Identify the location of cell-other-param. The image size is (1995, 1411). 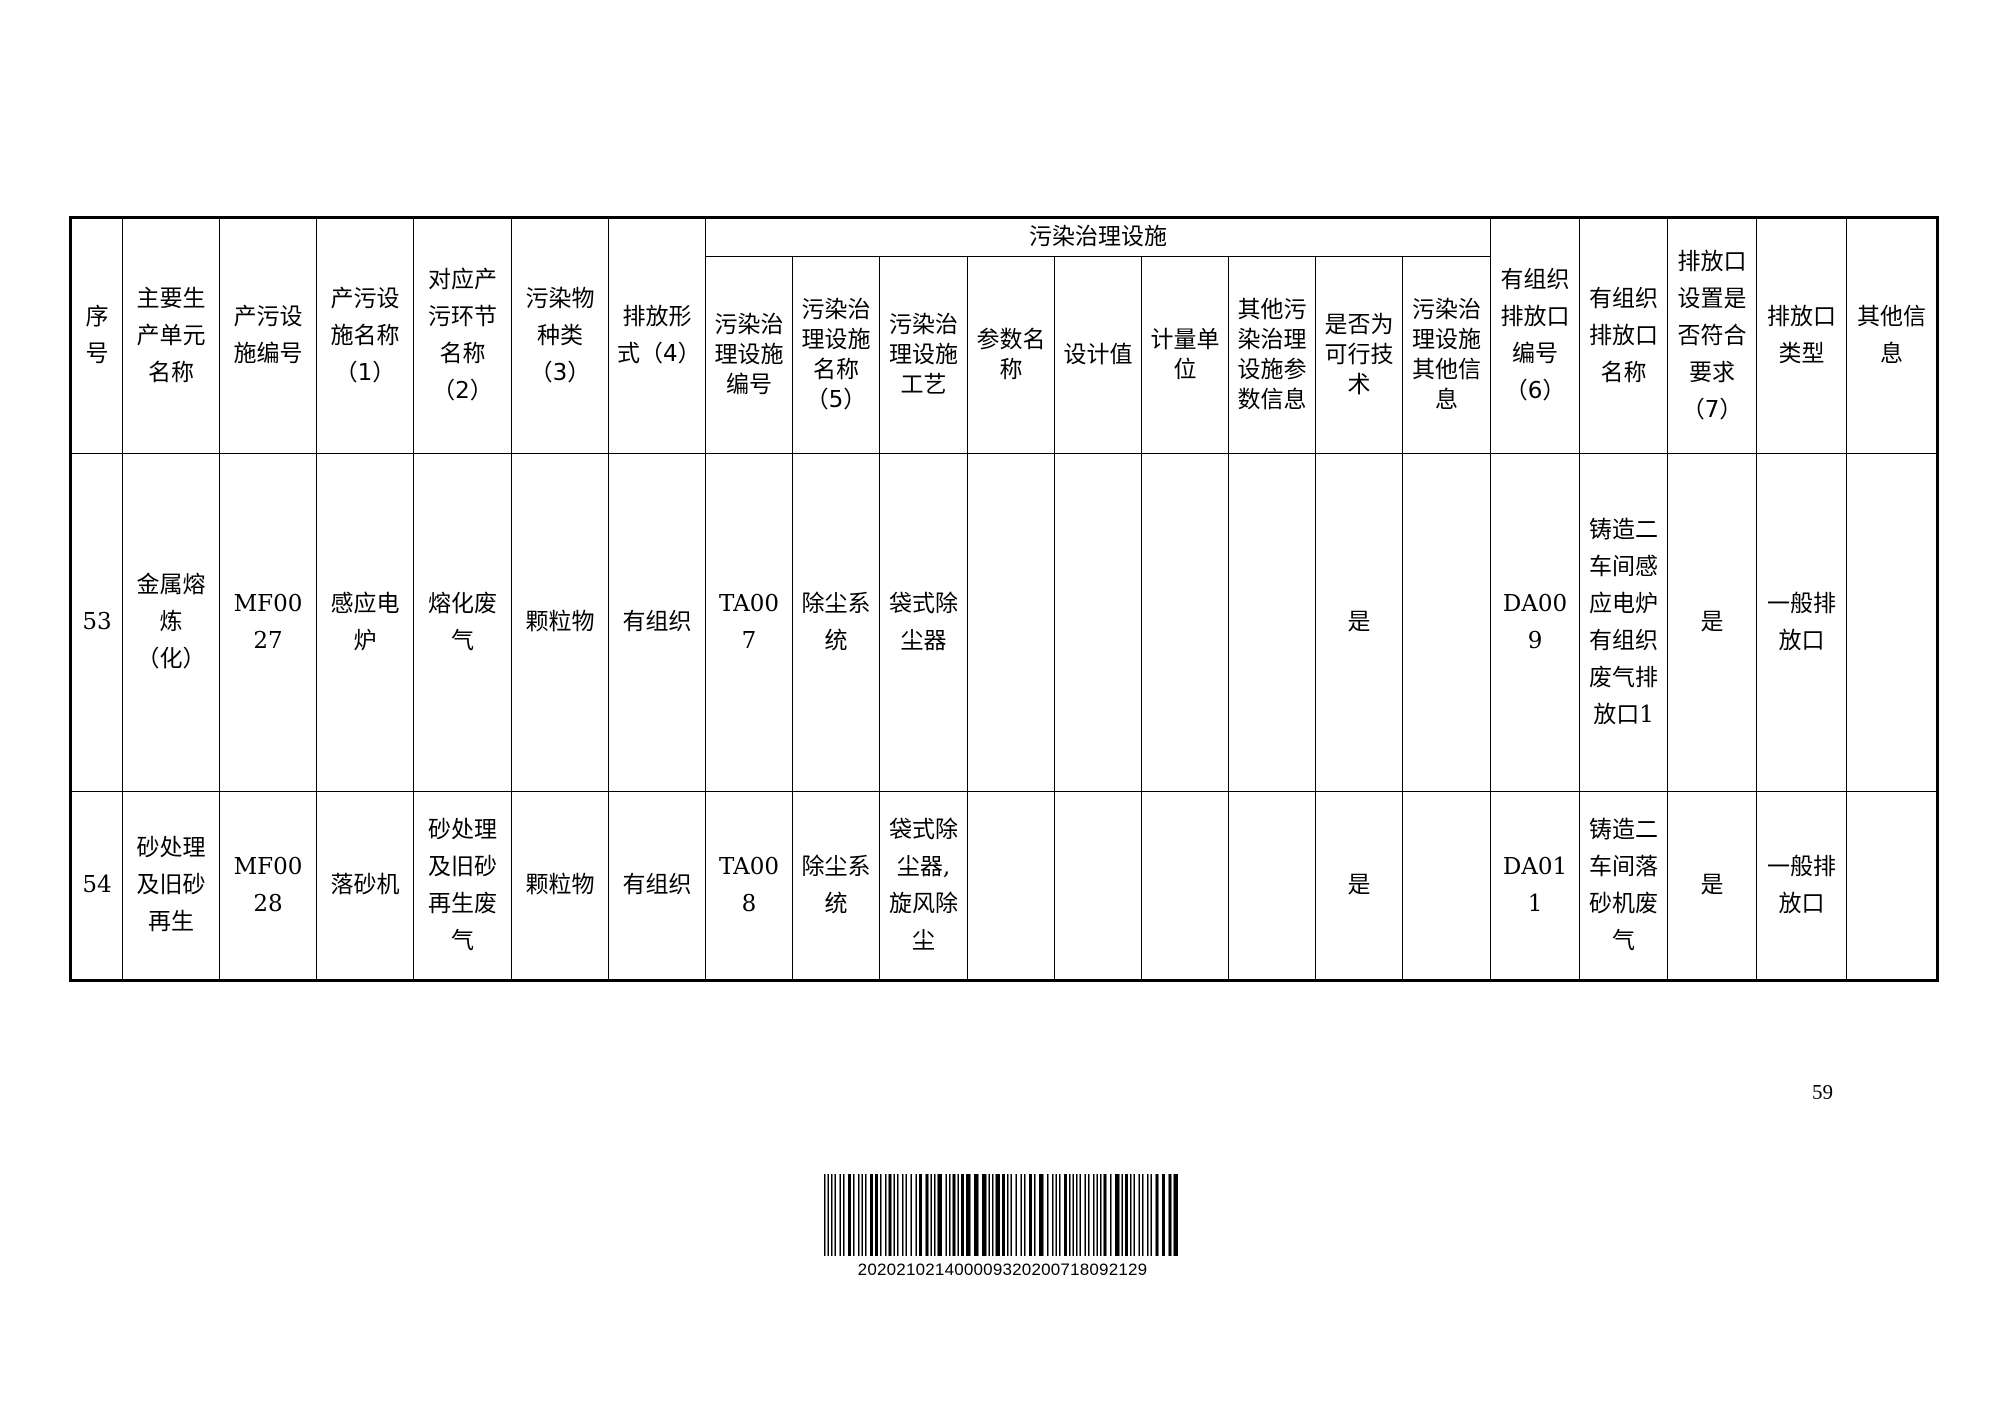
(1272, 886).